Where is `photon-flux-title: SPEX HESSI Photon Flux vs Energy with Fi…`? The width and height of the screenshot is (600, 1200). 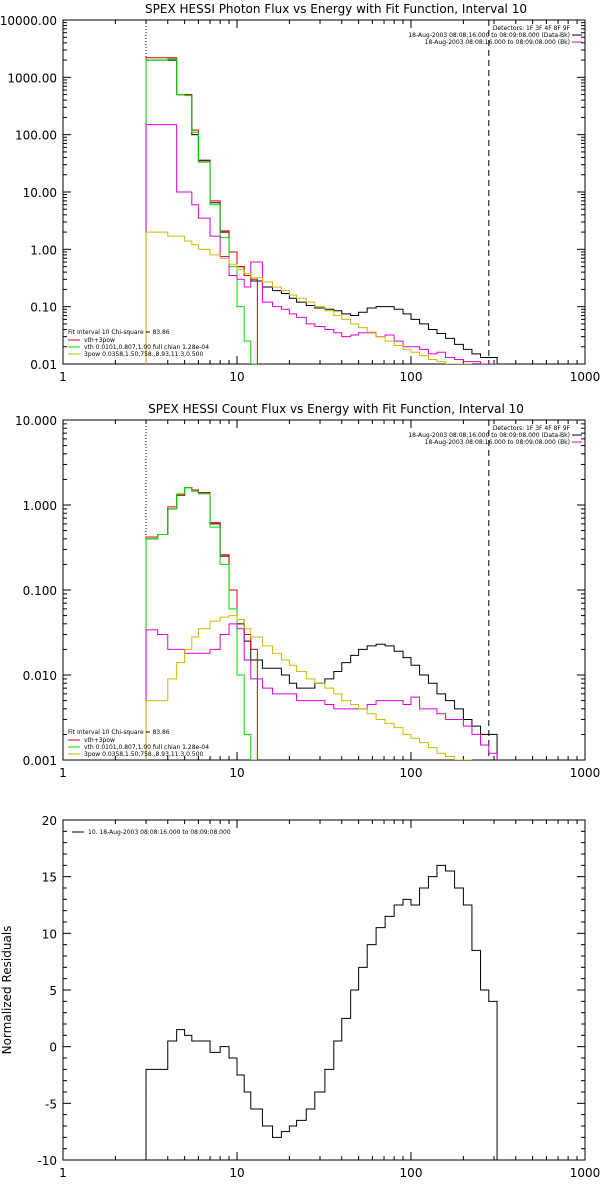
photon-flux-title: SPEX HESSI Photon Flux vs Energy with Fi… is located at coordinates (336, 9).